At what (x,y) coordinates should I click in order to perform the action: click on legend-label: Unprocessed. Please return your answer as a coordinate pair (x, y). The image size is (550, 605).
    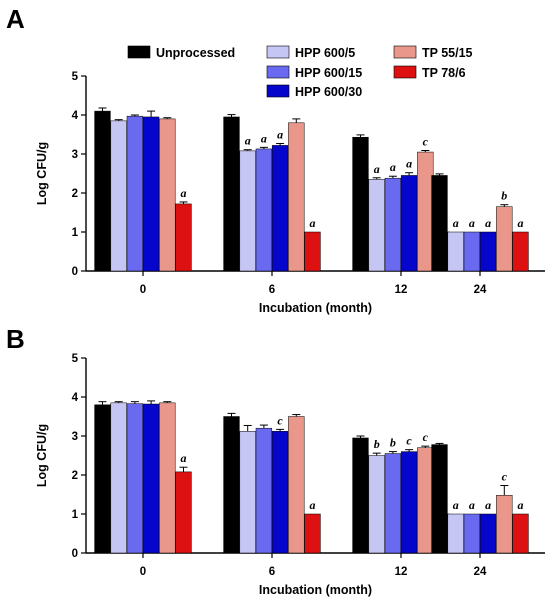
    Looking at the image, I should click on (195, 53).